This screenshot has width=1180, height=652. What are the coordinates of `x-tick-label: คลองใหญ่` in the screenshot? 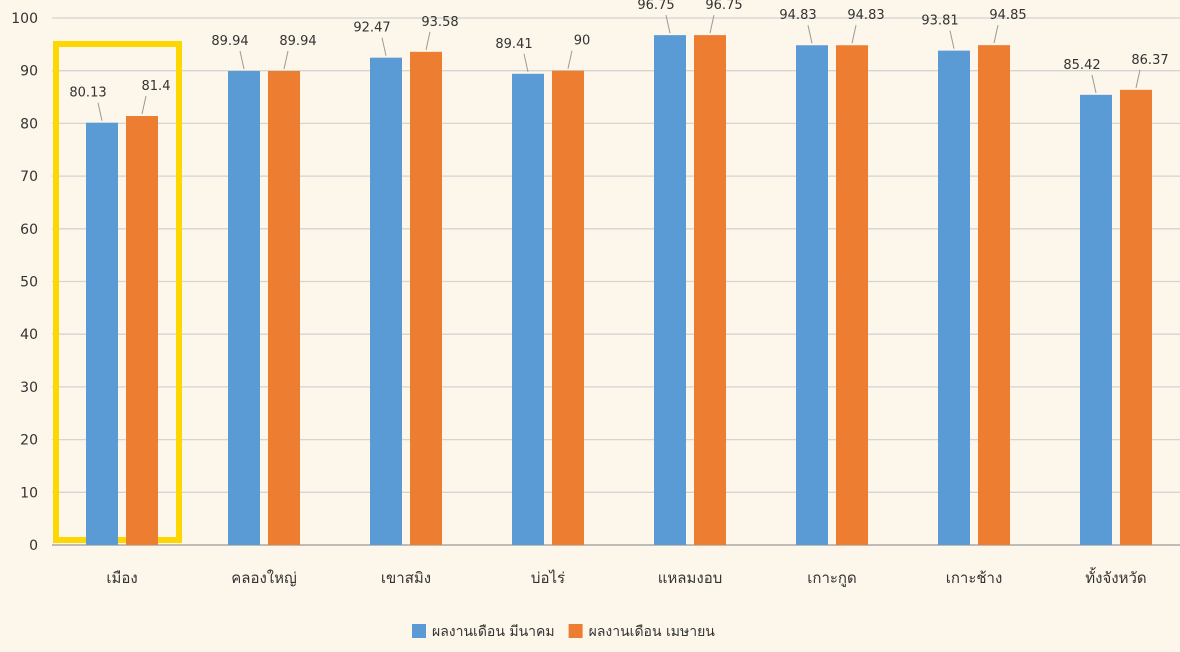 It's located at (264, 578).